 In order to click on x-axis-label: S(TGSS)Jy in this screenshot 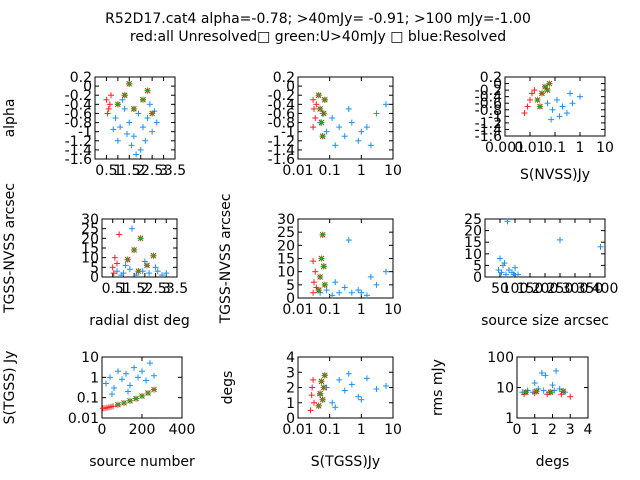, I will do `click(345, 462)`.